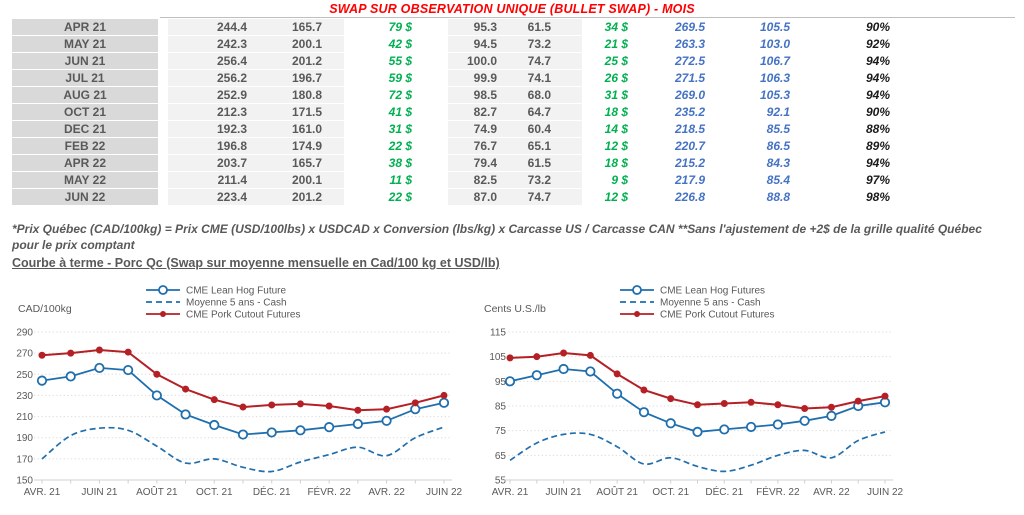  I want to click on cell-cad-cme: 196.8, so click(216, 146).